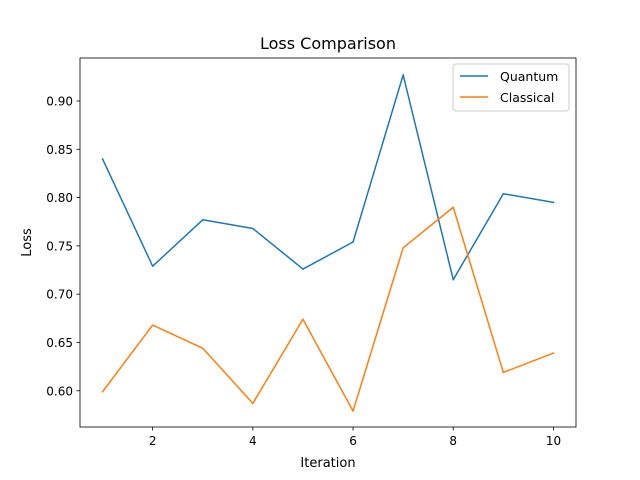 The height and width of the screenshot is (480, 640). I want to click on x-tick-label: 2, so click(153, 441).